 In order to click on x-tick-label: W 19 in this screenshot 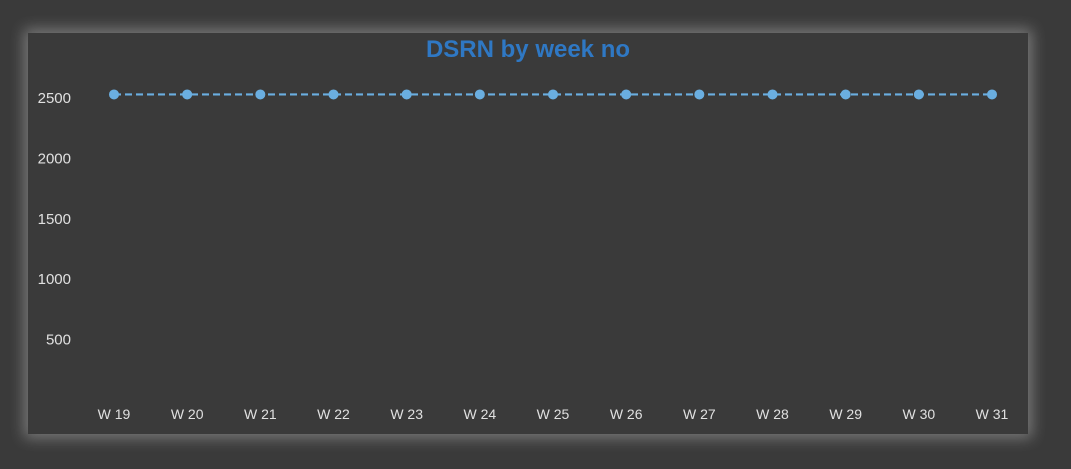, I will do `click(114, 414)`.